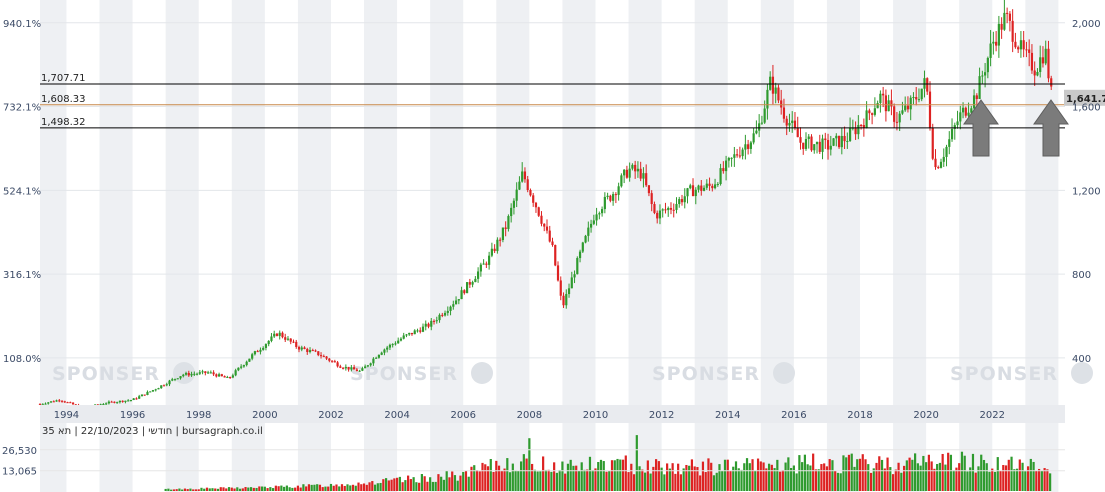  I want to click on reference-line-label: 1,608.33, so click(63, 99).